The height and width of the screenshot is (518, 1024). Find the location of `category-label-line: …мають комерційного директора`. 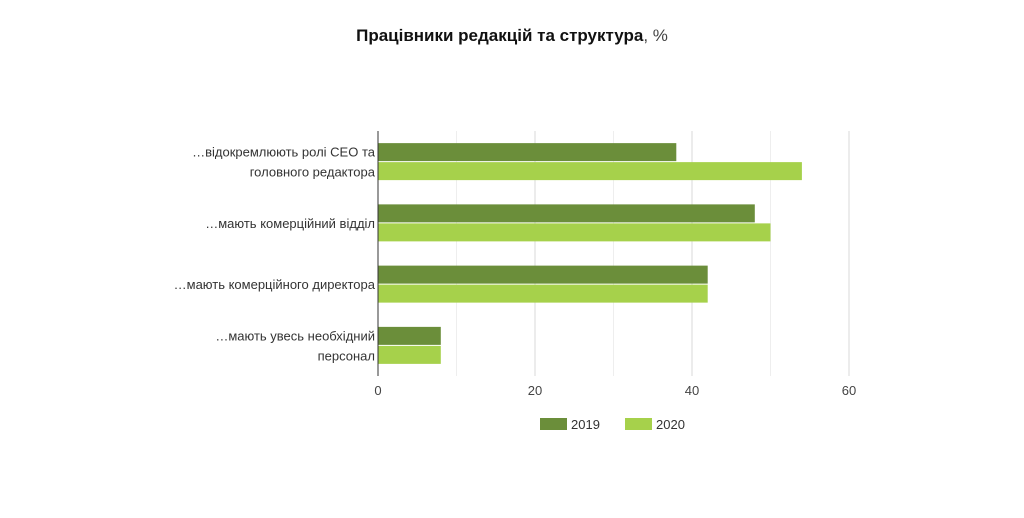

category-label-line: …мають комерційного директора is located at coordinates (275, 284).